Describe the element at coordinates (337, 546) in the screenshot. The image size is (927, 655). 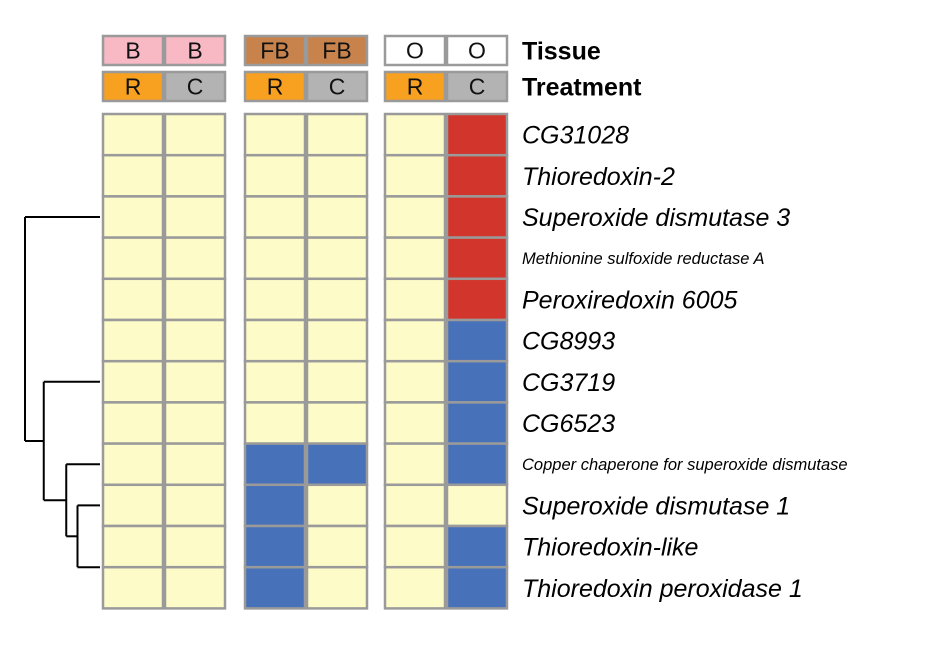
I see `heat-cell-r10-c3` at that location.